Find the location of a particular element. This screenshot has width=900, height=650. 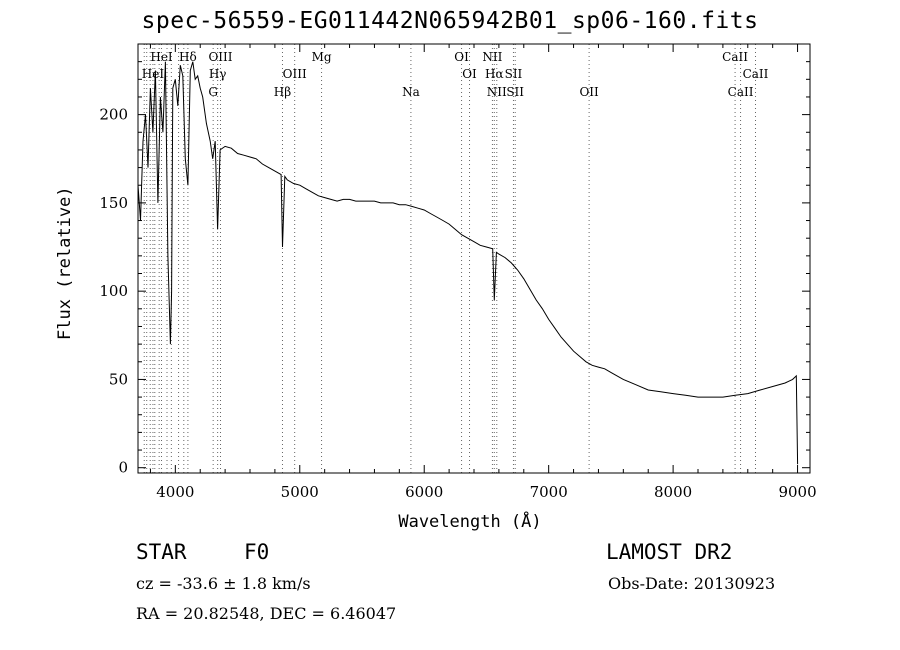

coordinates: RA = 20.82548, DEC = 6.46047 is located at coordinates (266, 613).